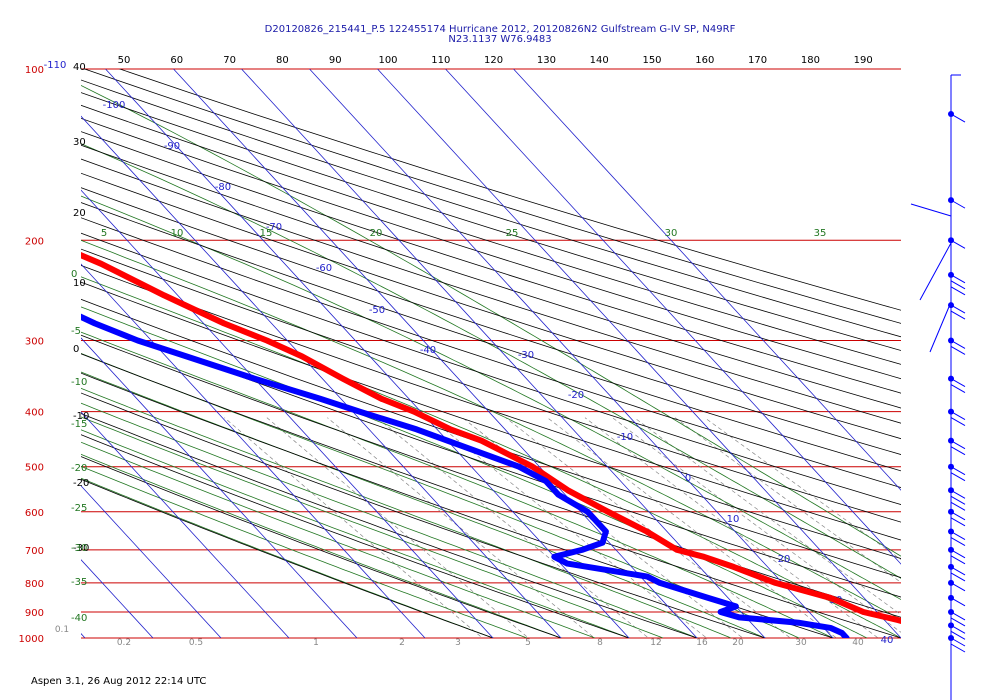  Describe the element at coordinates (951, 511) in the screenshot. I see `wind-barb-point` at that location.